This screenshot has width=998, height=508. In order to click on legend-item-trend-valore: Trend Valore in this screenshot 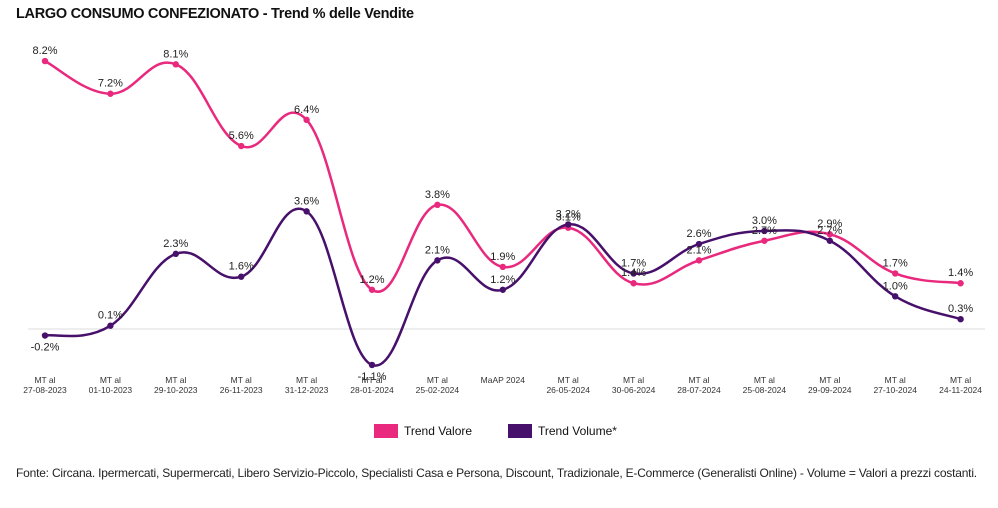, I will do `click(423, 431)`.